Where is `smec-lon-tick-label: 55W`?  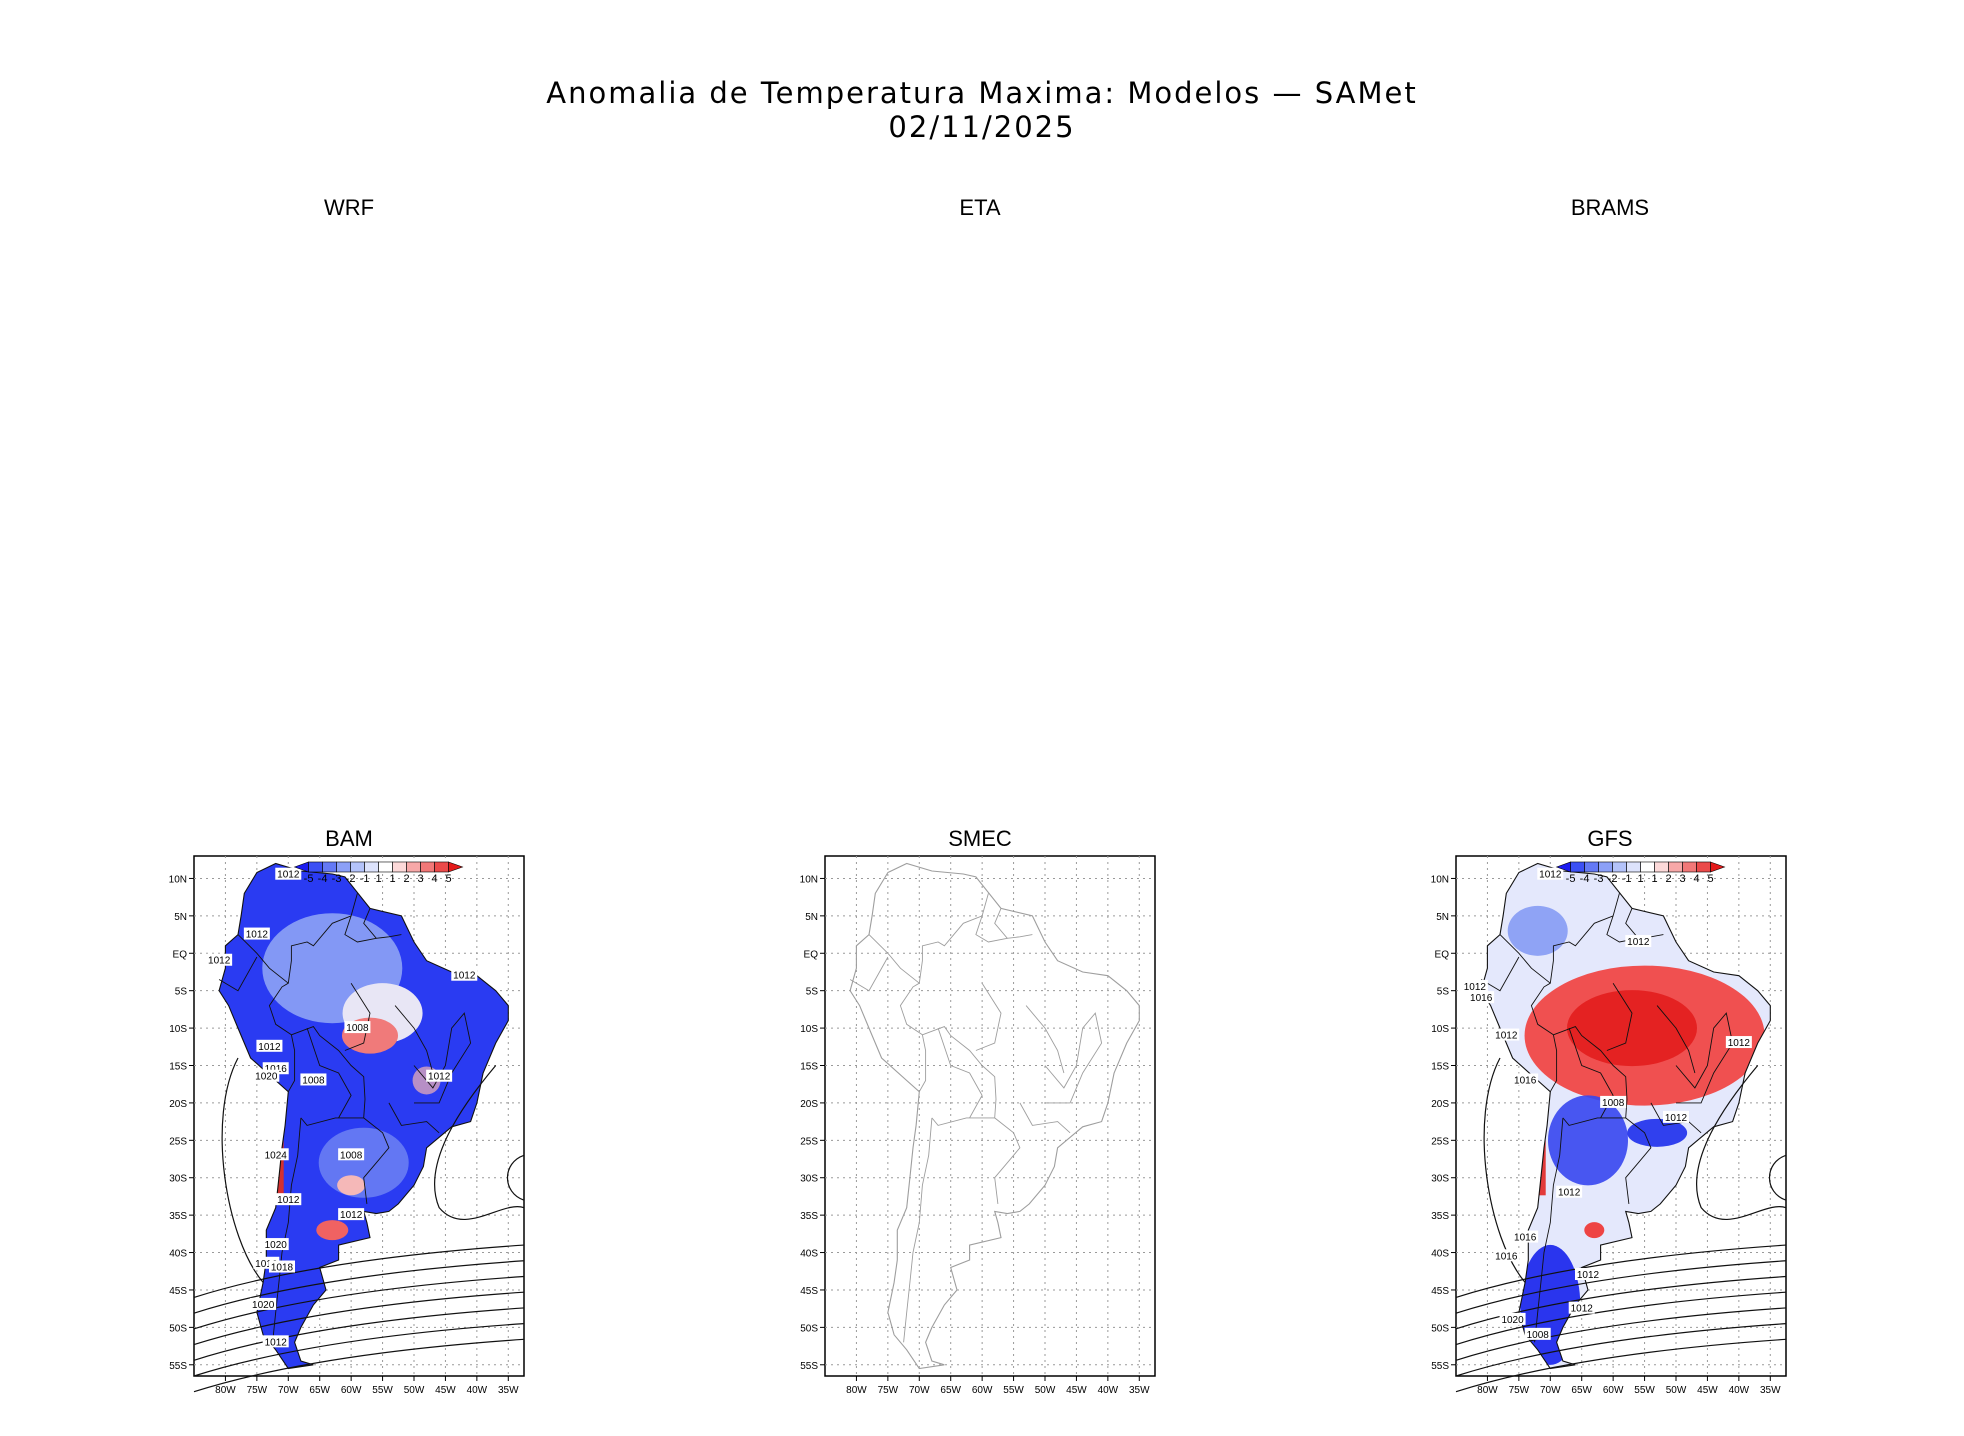 smec-lon-tick-label: 55W is located at coordinates (1013, 1390).